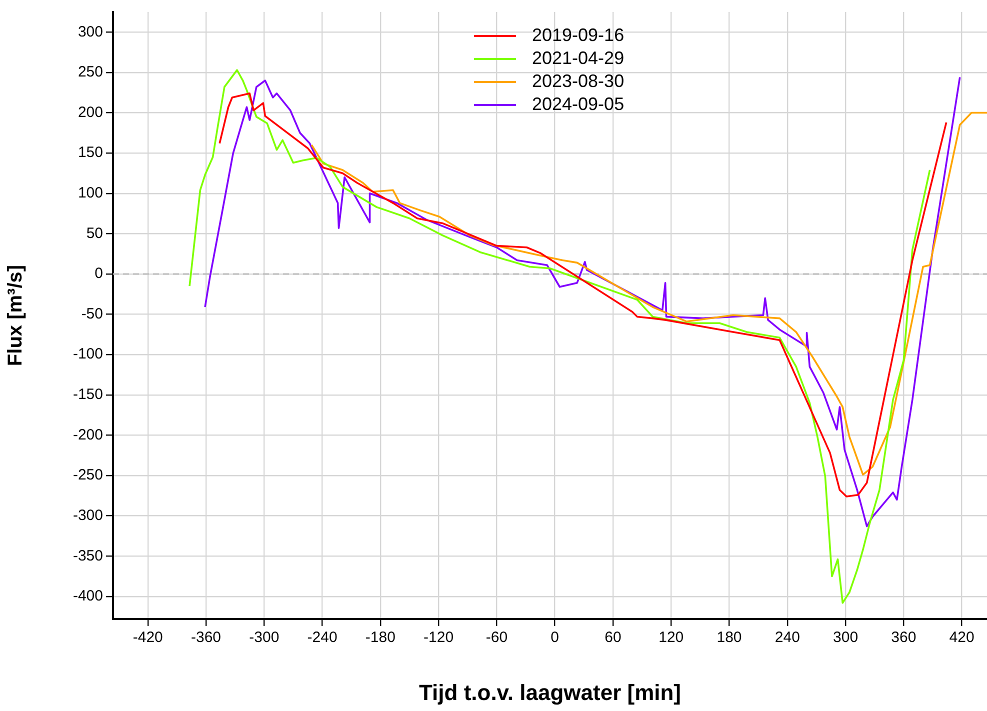 Image resolution: width=987 pixels, height=711 pixels. Describe the element at coordinates (380, 637) in the screenshot. I see `x-tick-label: -180` at that location.